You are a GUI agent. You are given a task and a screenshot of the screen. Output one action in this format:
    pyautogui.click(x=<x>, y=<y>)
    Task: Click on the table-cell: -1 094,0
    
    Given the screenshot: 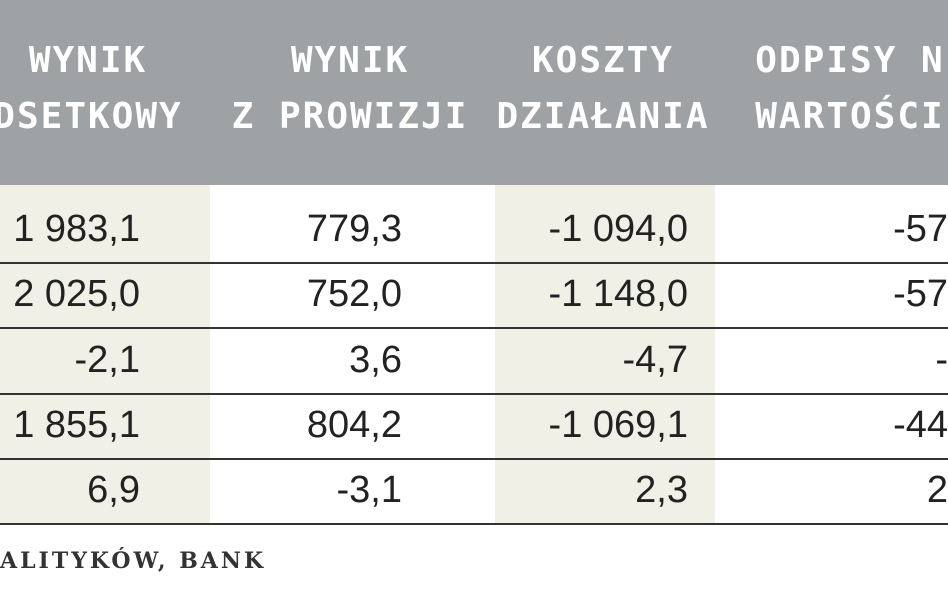 What is the action you would take?
    pyautogui.click(x=618, y=229)
    